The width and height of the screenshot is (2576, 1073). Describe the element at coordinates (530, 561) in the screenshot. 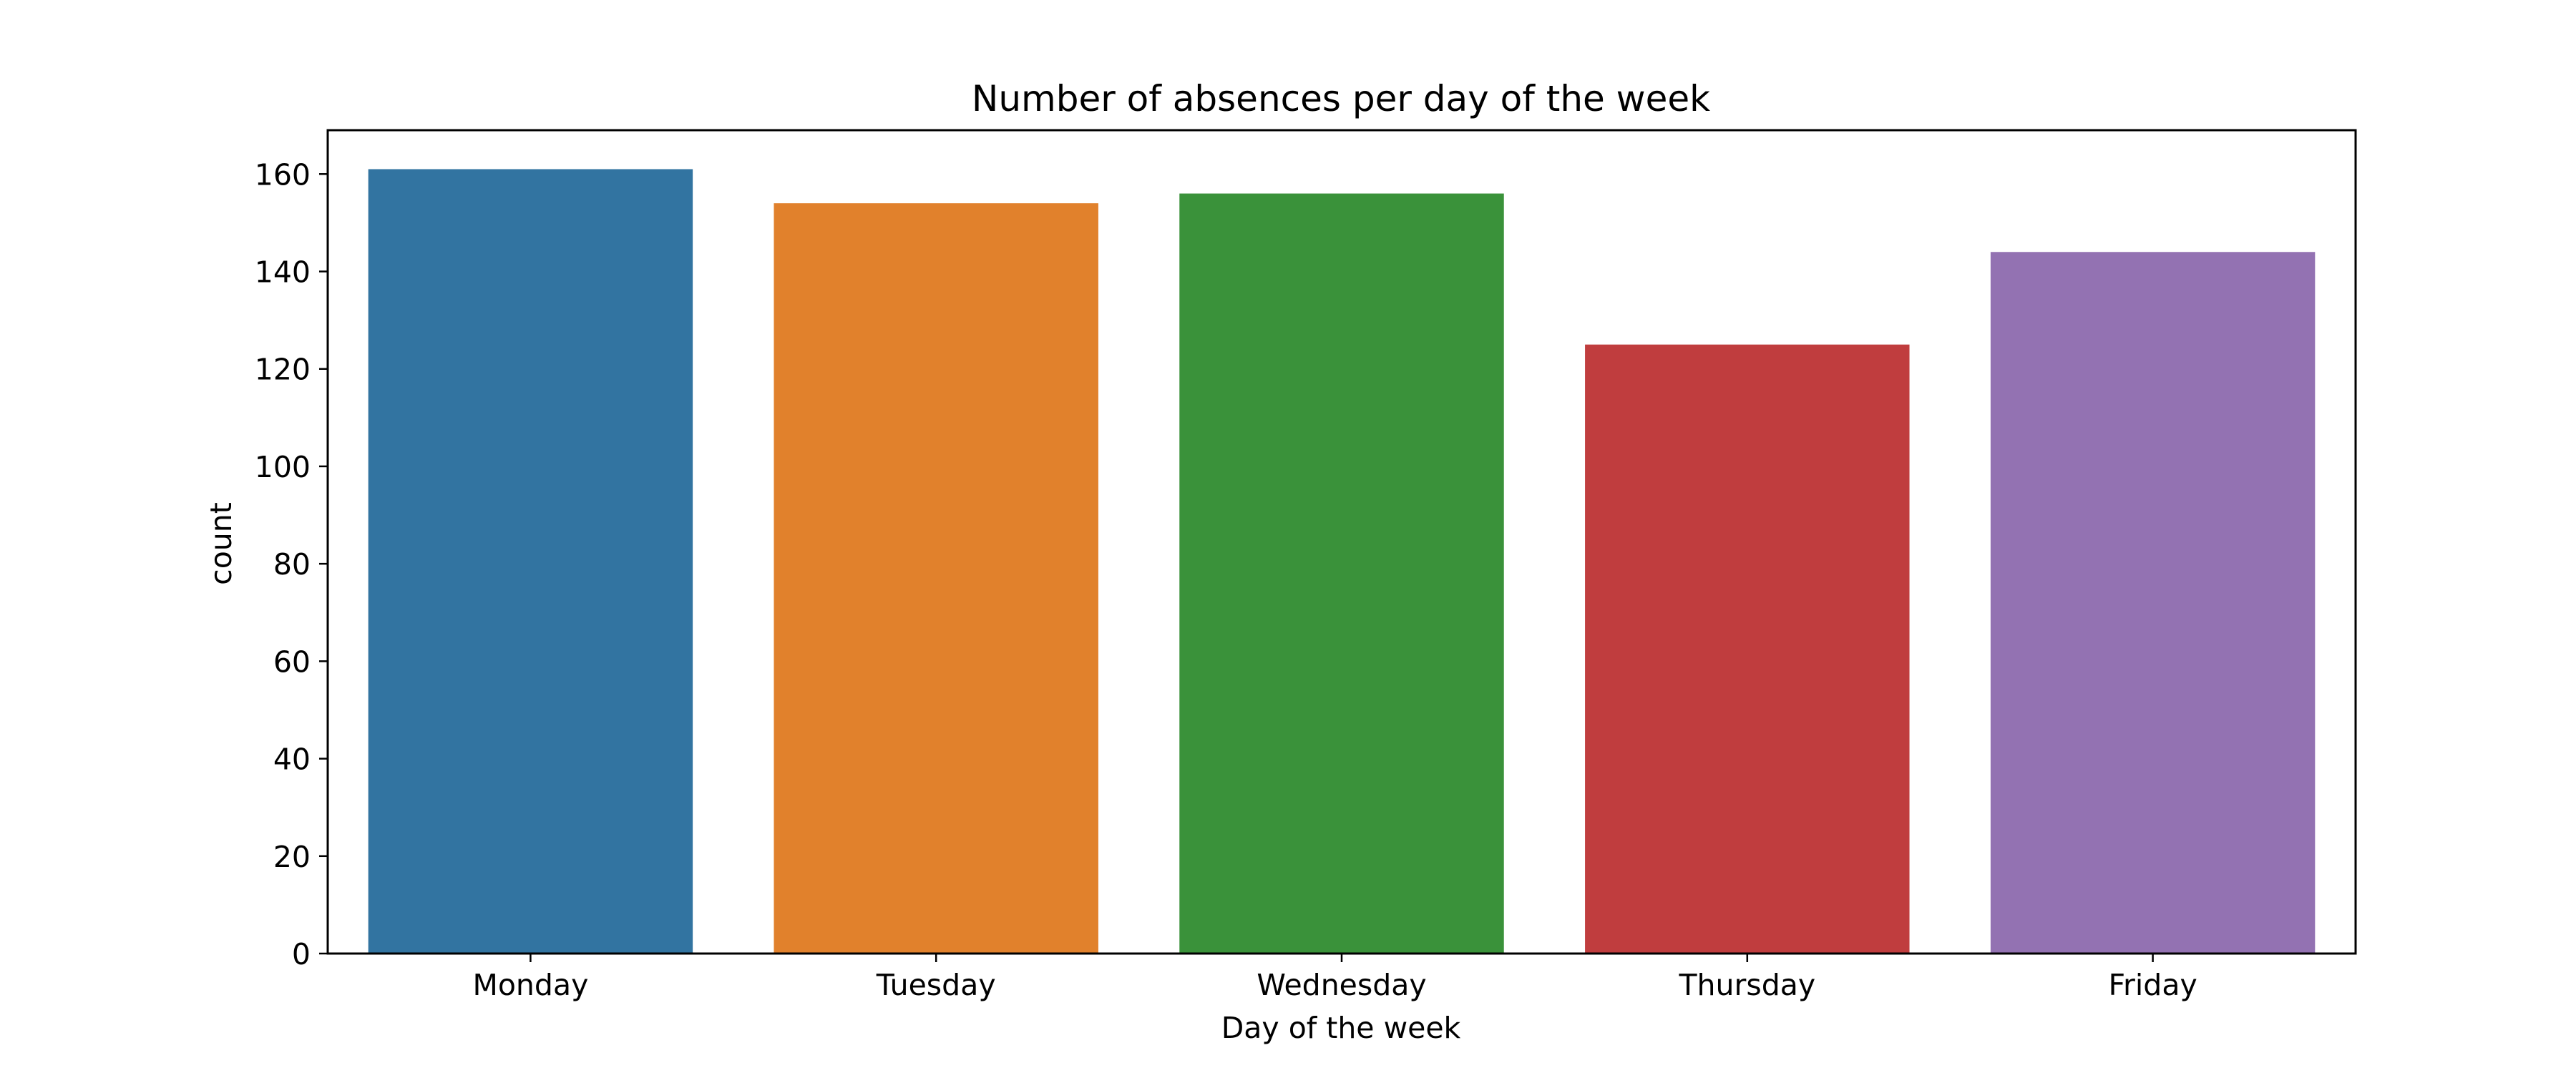

I see `bar-monday` at that location.